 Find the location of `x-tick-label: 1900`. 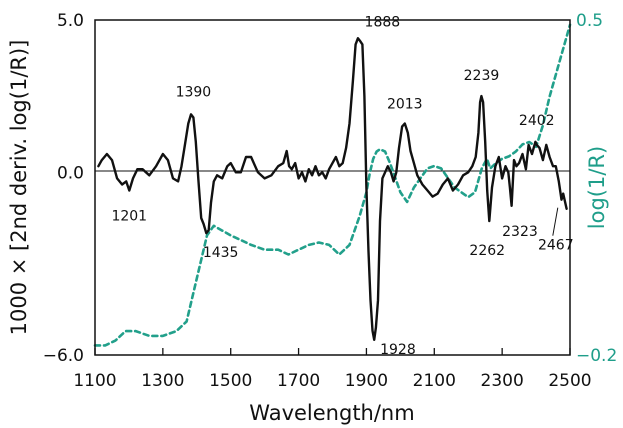

x-tick-label: 1900 is located at coordinates (366, 381).